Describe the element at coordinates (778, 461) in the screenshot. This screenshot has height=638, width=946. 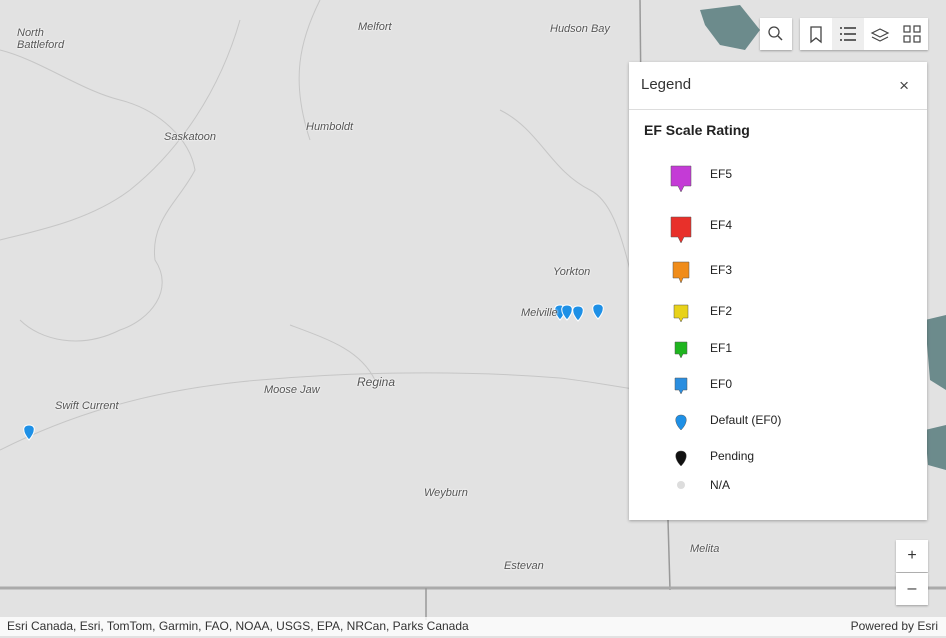
I see `legend-item: Pending` at that location.